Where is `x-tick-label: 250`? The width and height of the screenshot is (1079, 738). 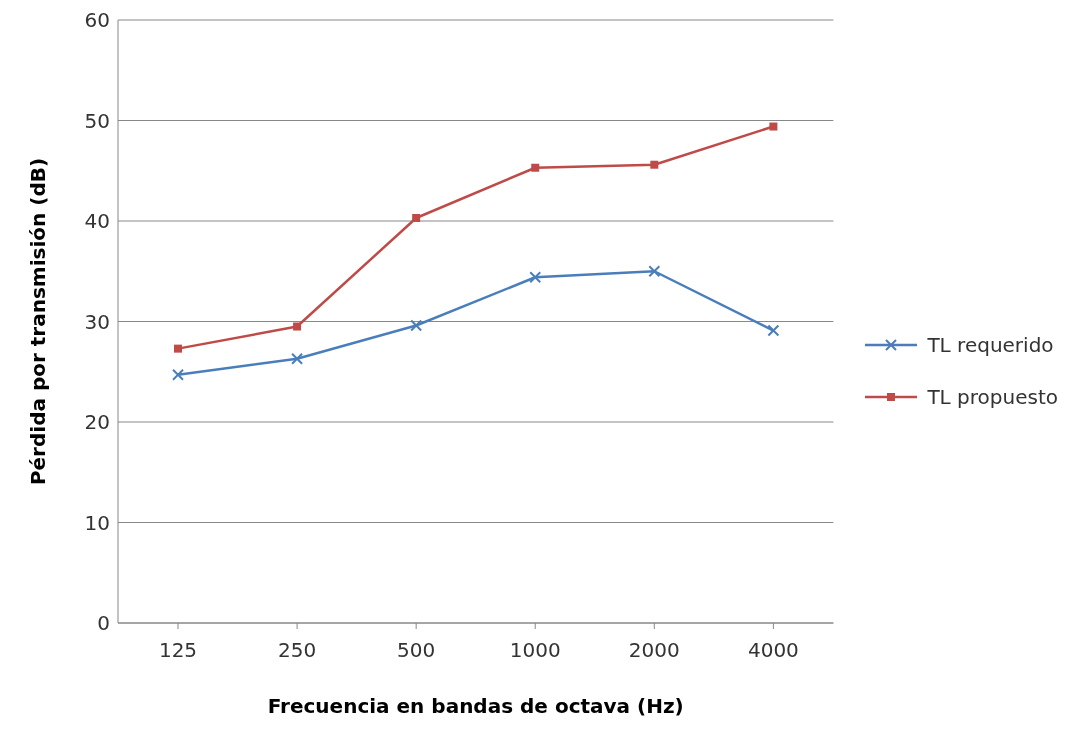
x-tick-label: 250 is located at coordinates (297, 650).